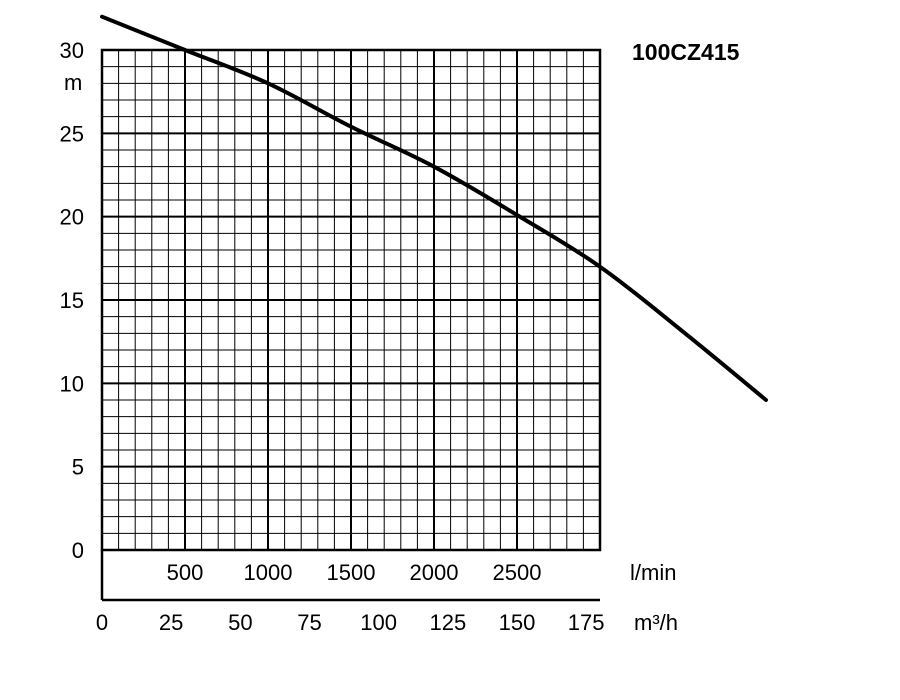 This screenshot has width=900, height=700. I want to click on y-tick-label: 5, so click(78, 467).